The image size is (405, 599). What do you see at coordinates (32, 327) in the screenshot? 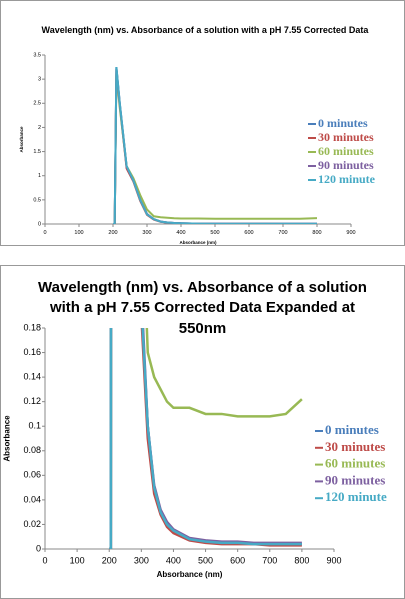
I see `y-tick-label: 0.18` at bounding box center [32, 327].